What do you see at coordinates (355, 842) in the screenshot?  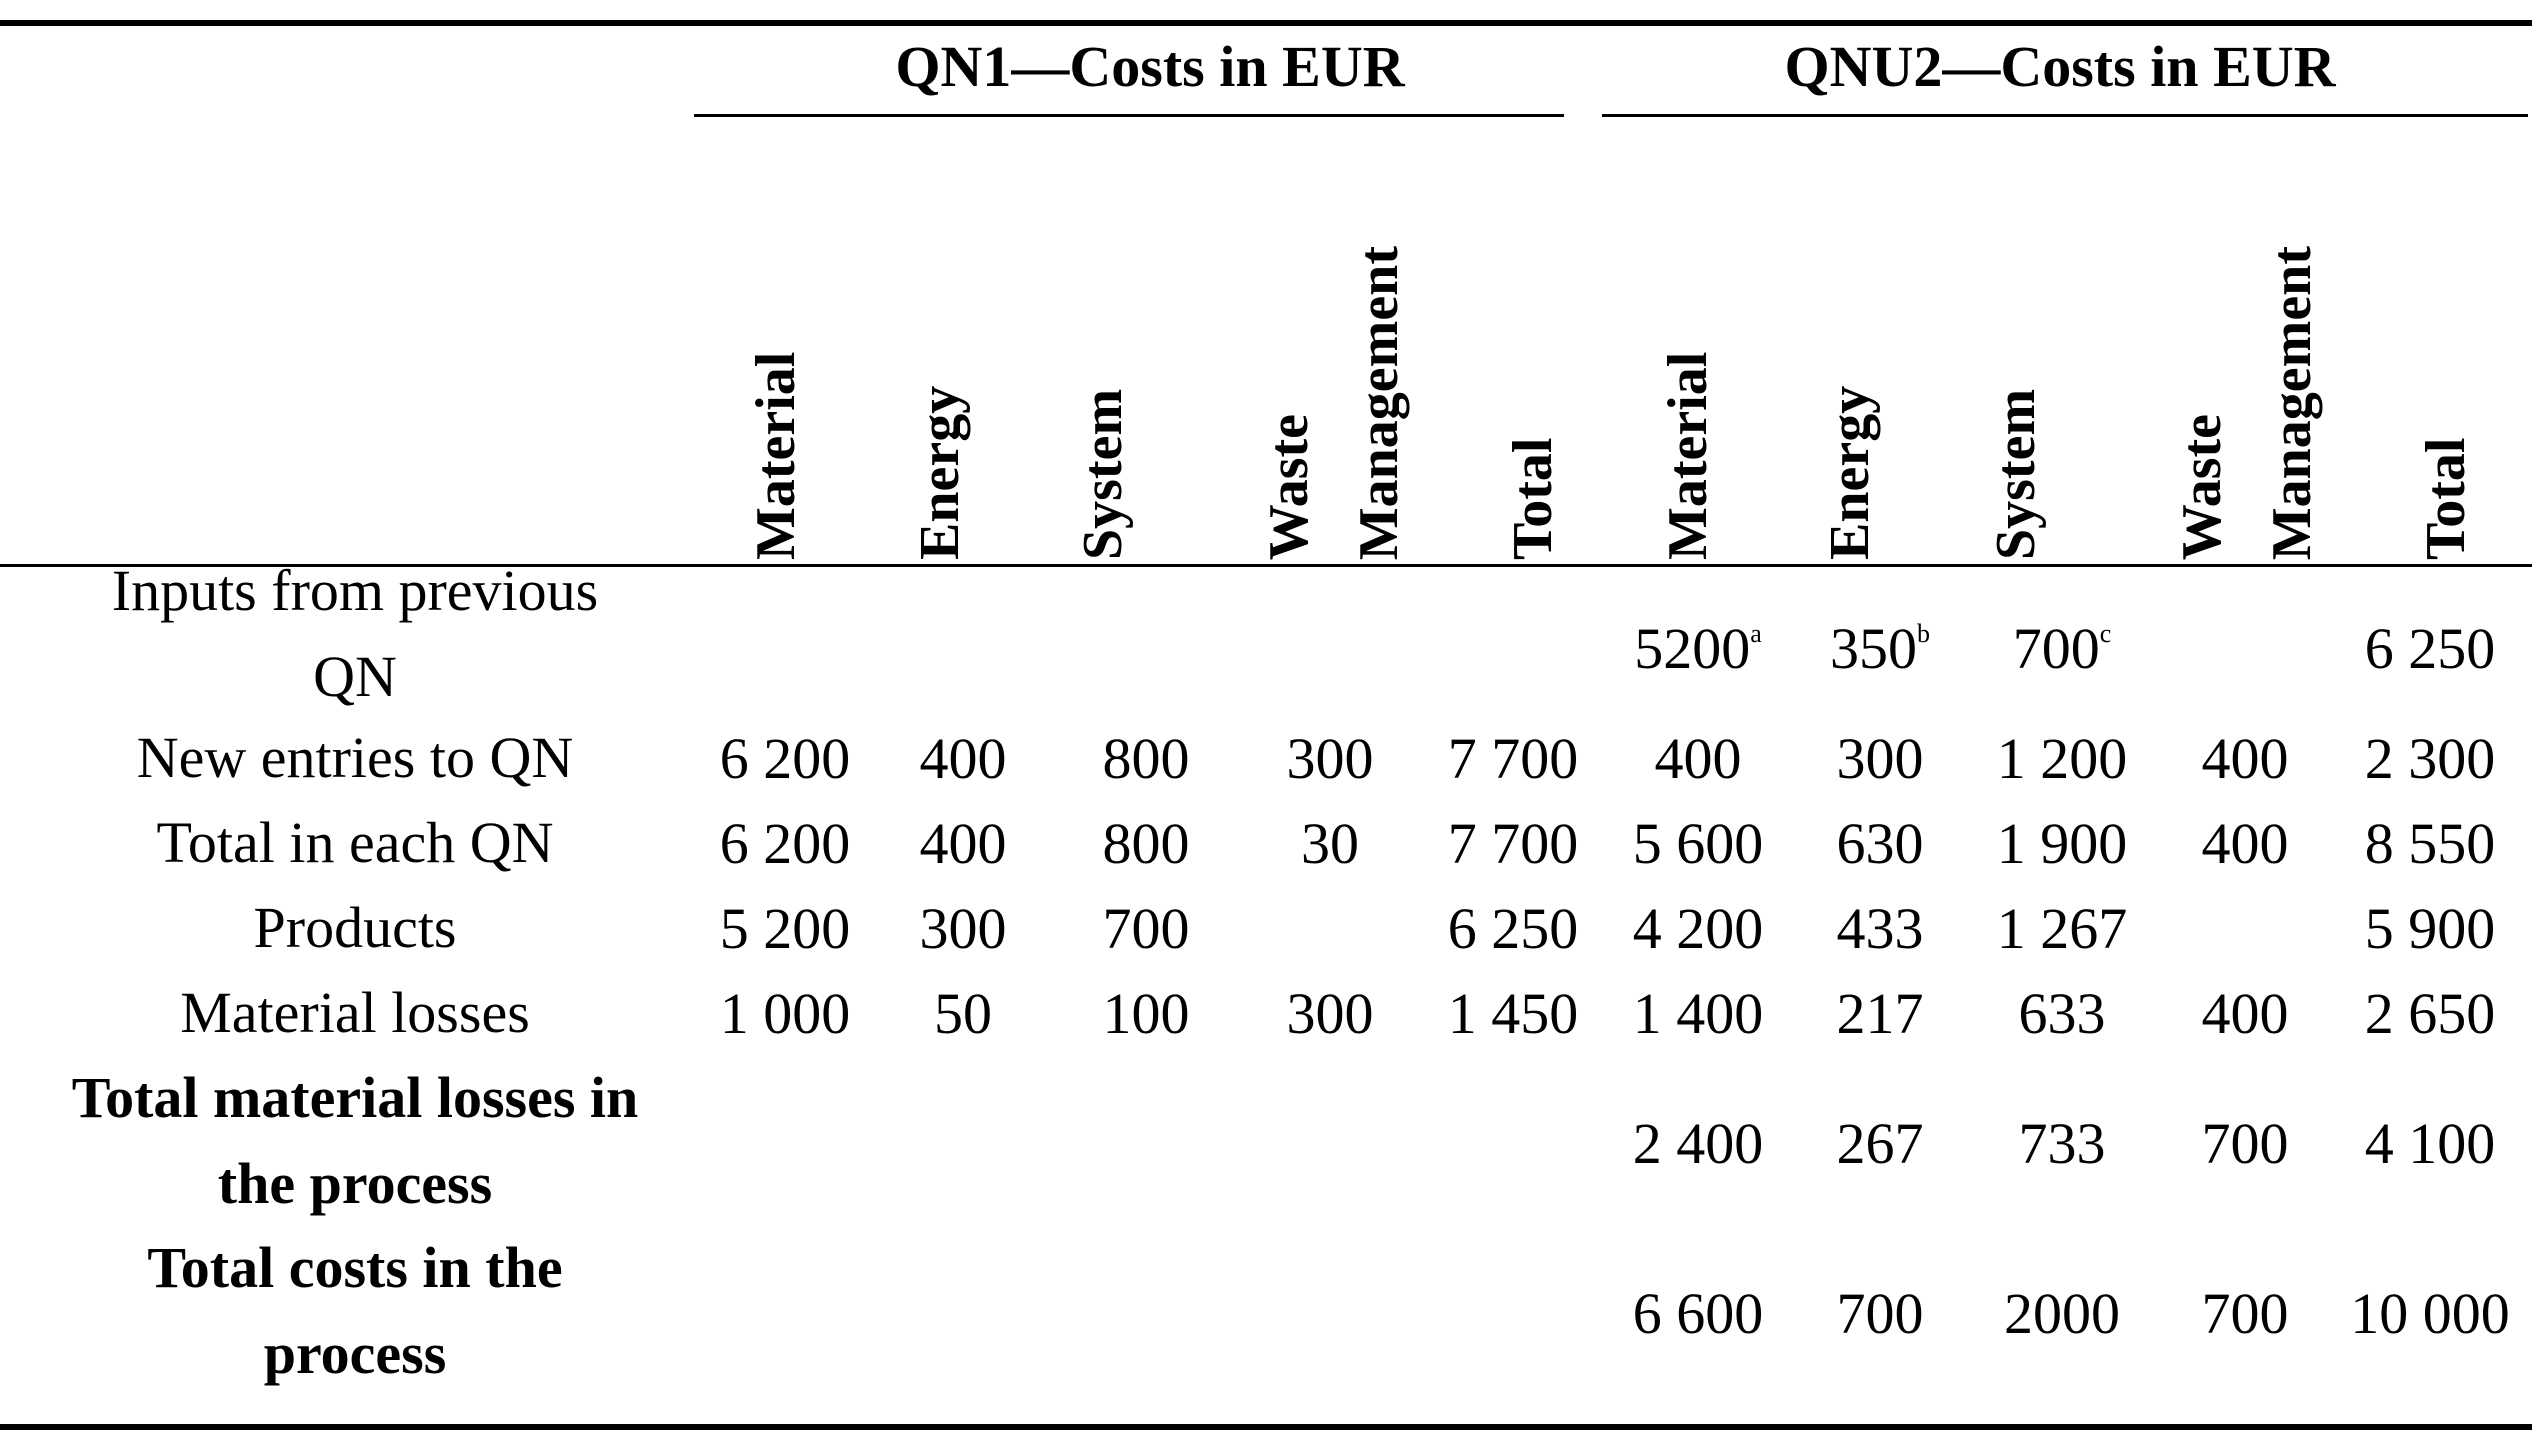 I see `row-label: Total in each QN` at bounding box center [355, 842].